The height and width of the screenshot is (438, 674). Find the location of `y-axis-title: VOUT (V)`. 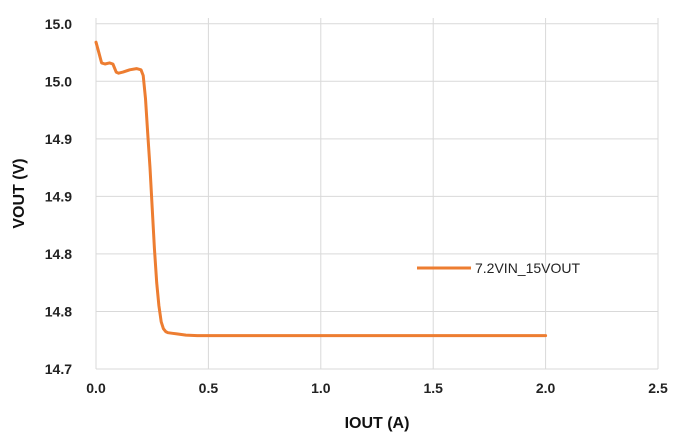

y-axis-title: VOUT (V) is located at coordinates (19, 193).